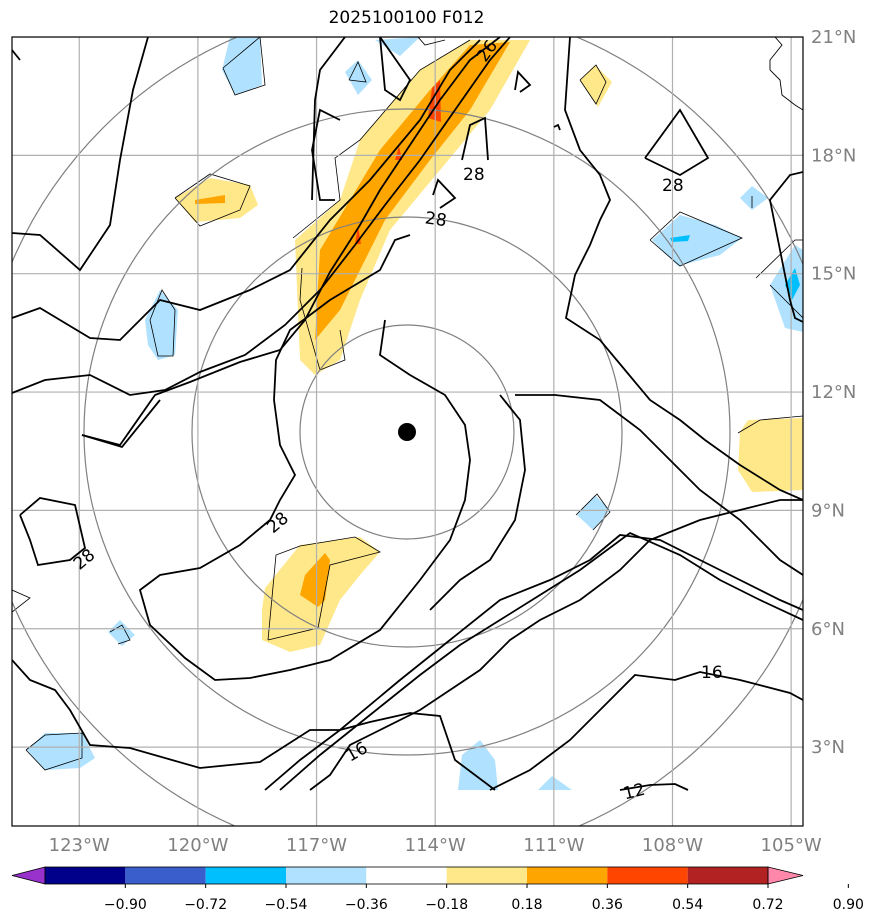  What do you see at coordinates (553, 845) in the screenshot?
I see `lon-label: 111°W` at bounding box center [553, 845].